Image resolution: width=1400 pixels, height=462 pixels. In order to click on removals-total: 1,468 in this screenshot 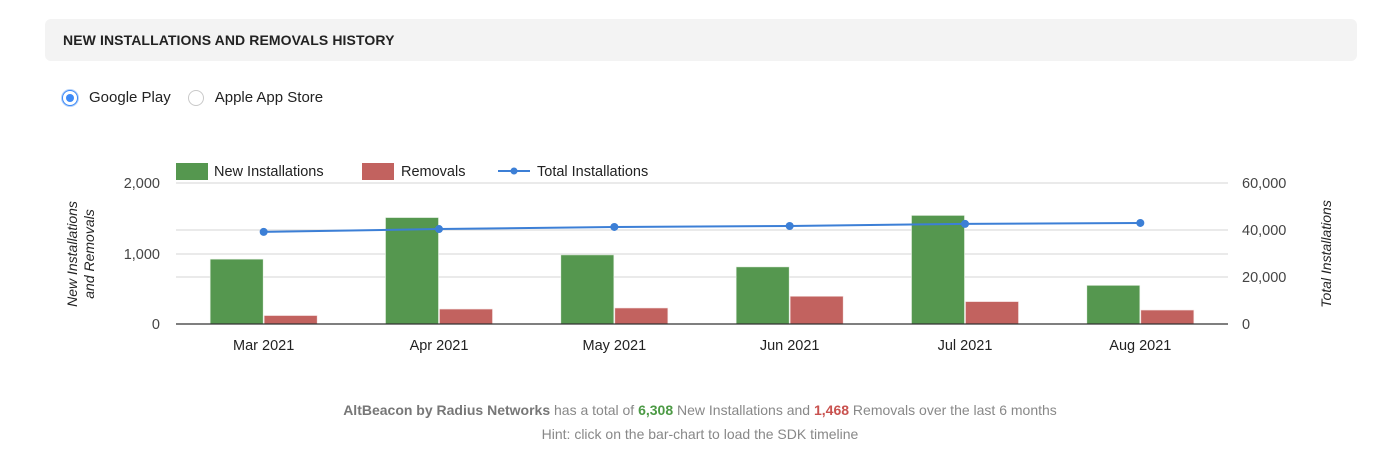, I will do `click(831, 410)`.